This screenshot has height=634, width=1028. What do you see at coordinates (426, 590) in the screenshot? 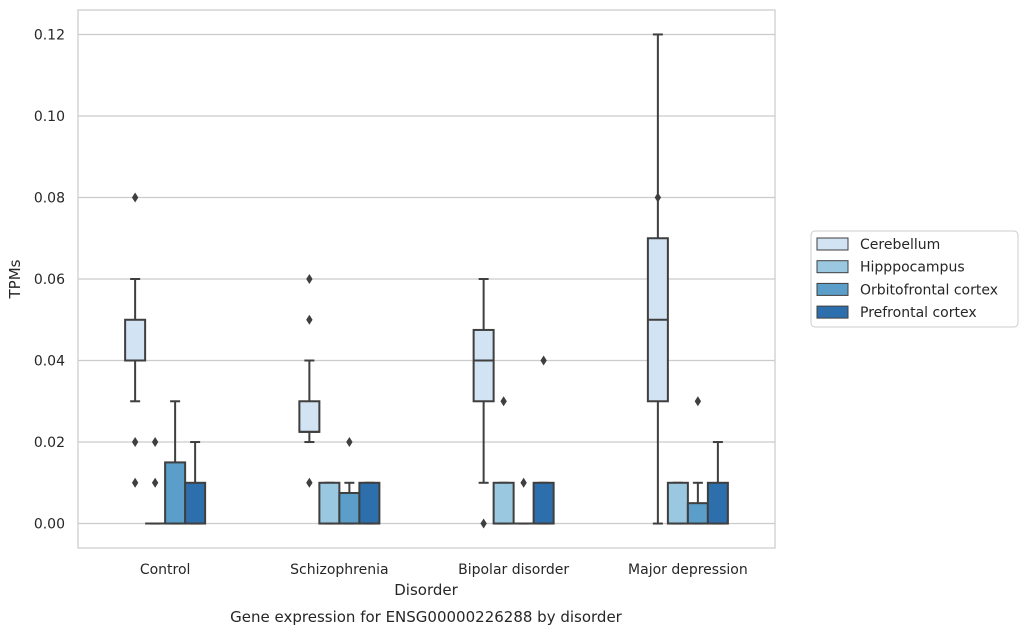
I see `x-axis-title: Disorder` at bounding box center [426, 590].